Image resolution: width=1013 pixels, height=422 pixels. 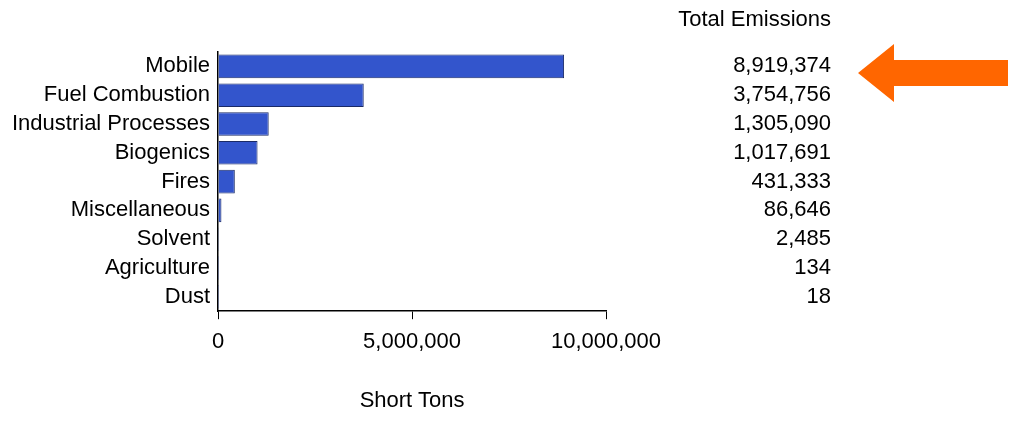 I want to click on text: Total Emissions, so click(x=754, y=19).